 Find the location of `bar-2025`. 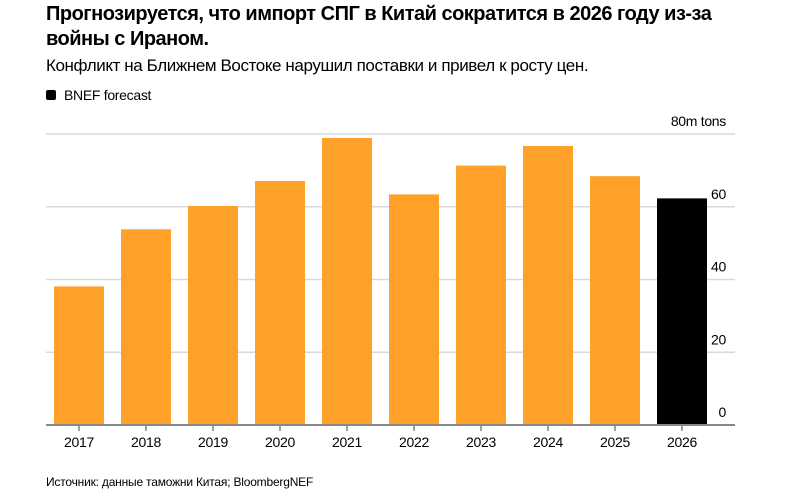

bar-2025 is located at coordinates (615, 300).